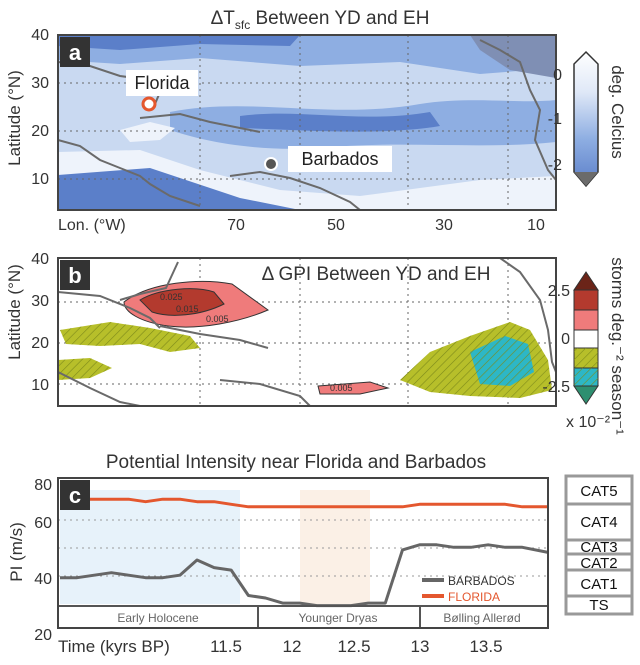  Describe the element at coordinates (336, 225) in the screenshot. I see `panel-a-lon-tick: 50` at that location.